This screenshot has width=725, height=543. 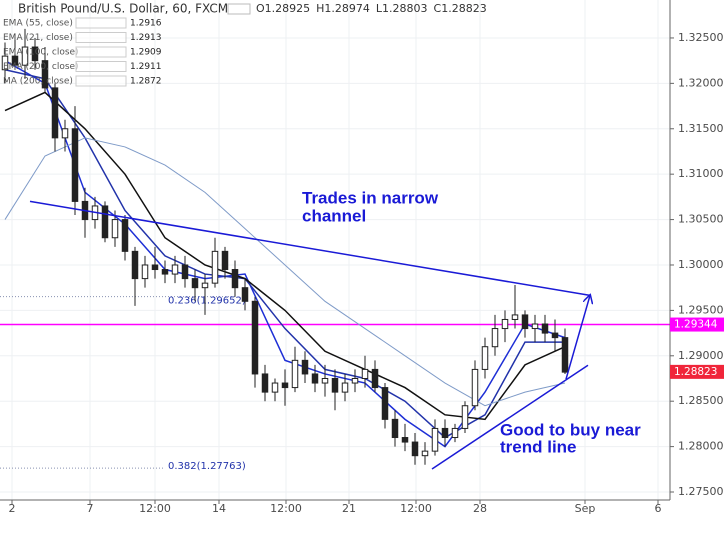 What do you see at coordinates (334, 215) in the screenshot?
I see `annotation: channel` at bounding box center [334, 215].